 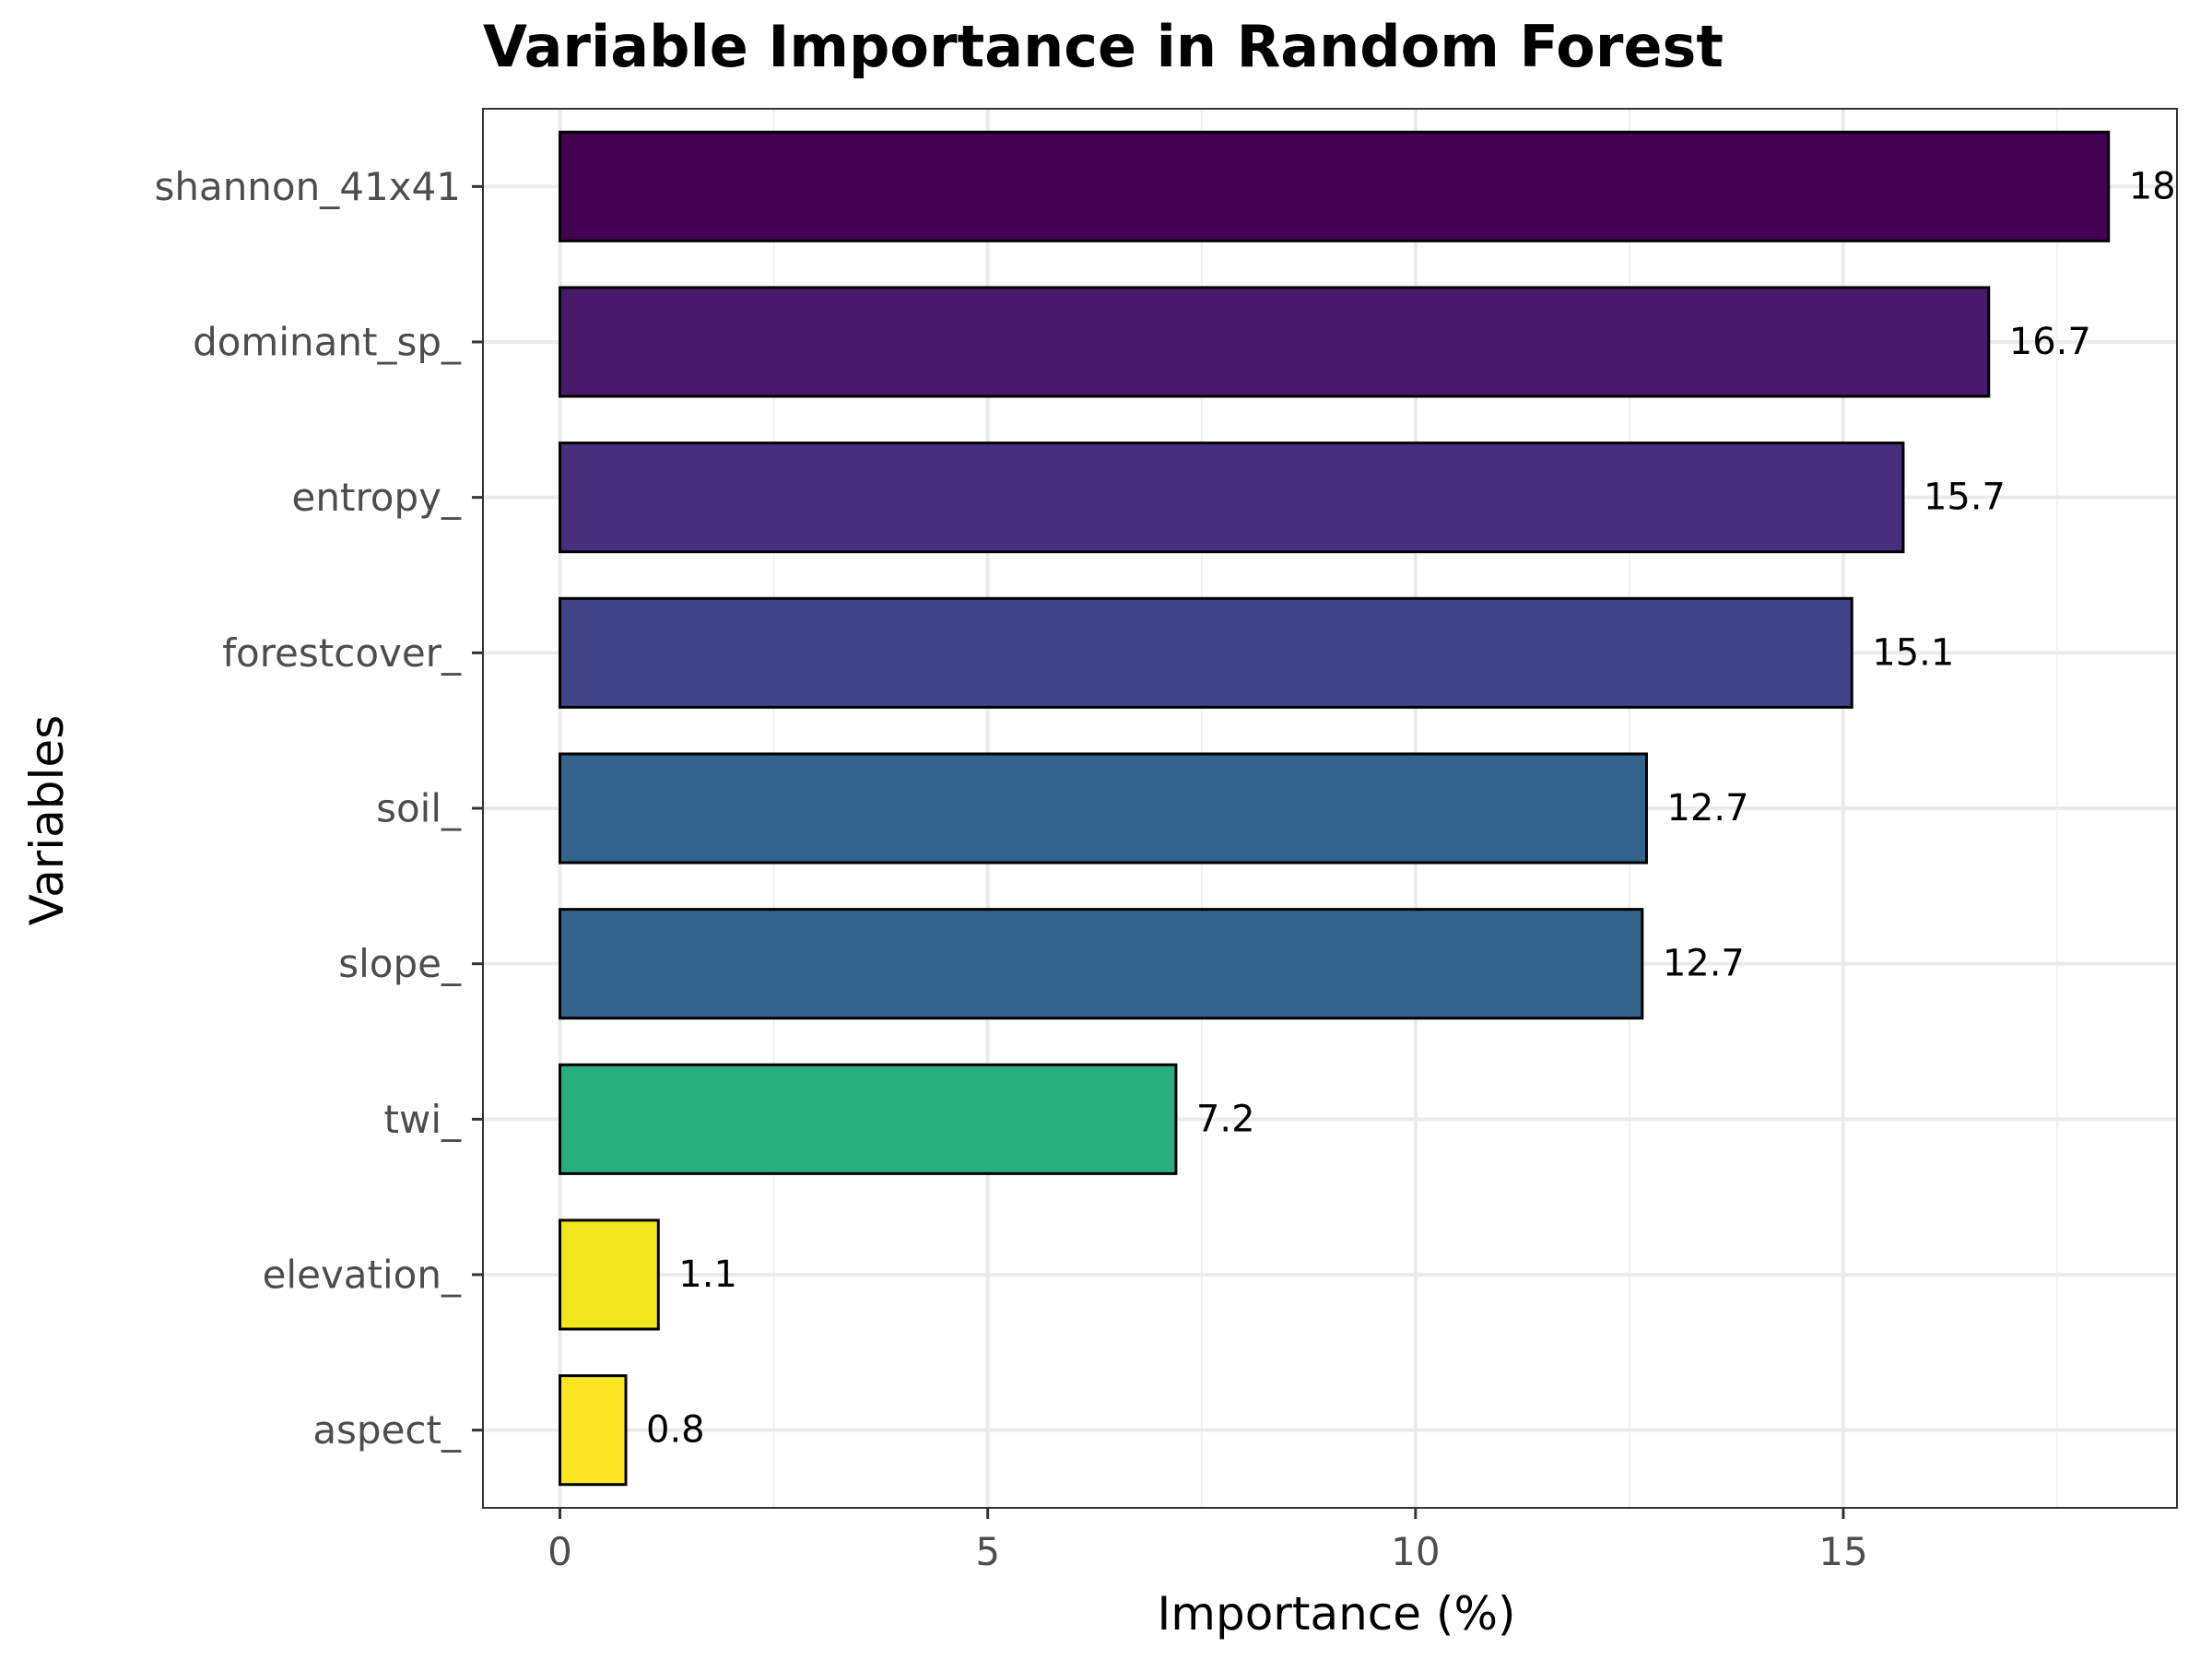 What do you see at coordinates (423, 1119) in the screenshot?
I see `y-tick-label: twi_` at bounding box center [423, 1119].